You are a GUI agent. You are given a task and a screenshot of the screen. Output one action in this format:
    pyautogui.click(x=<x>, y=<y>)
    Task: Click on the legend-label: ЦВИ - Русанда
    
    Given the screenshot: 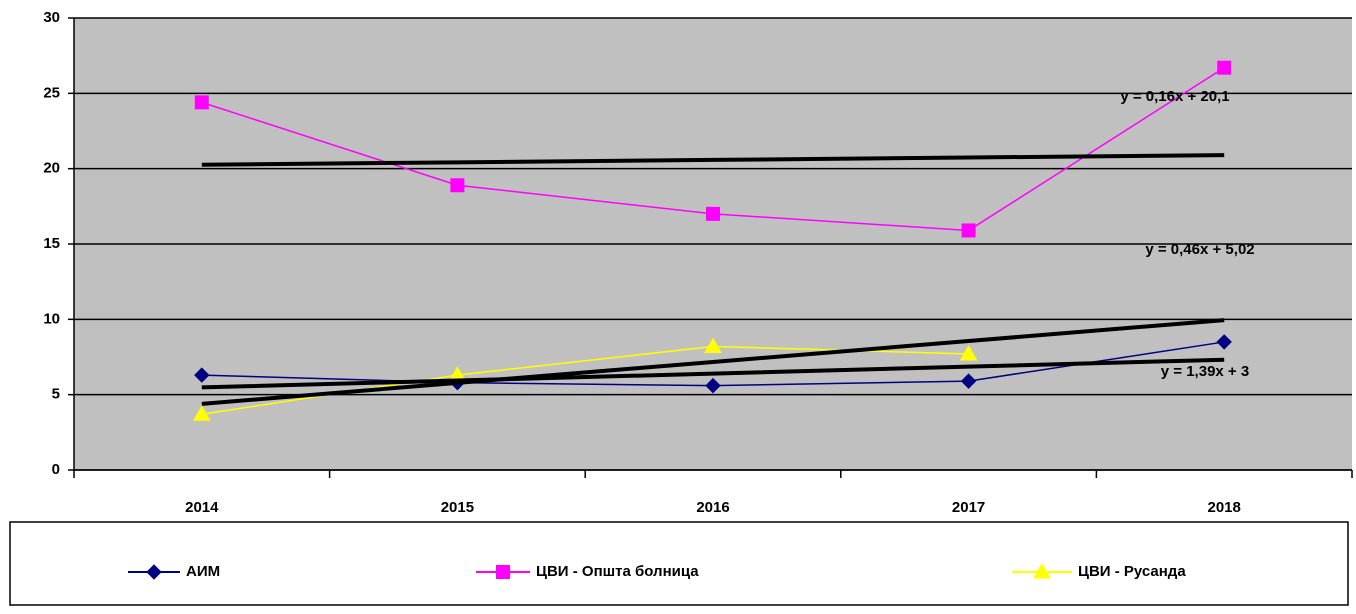 What is the action you would take?
    pyautogui.click(x=1132, y=571)
    